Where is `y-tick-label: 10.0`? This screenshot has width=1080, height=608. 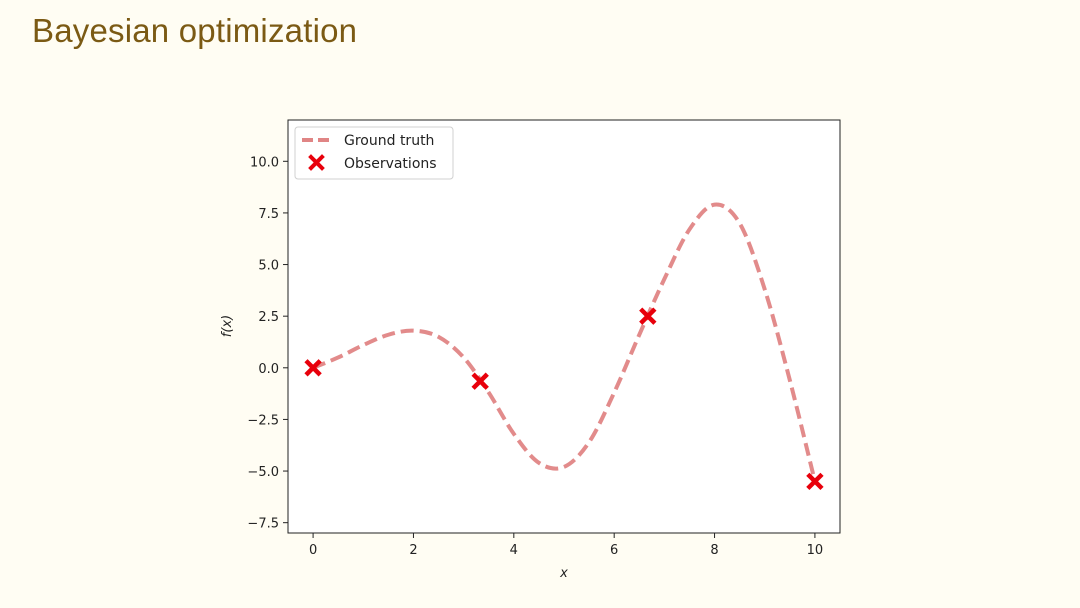 y-tick-label: 10.0 is located at coordinates (264, 162).